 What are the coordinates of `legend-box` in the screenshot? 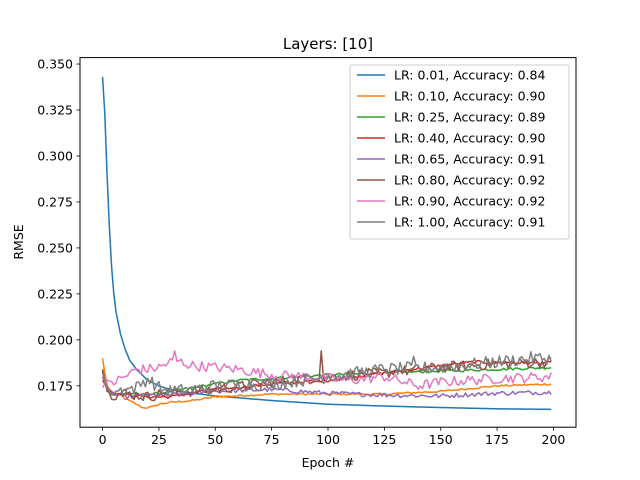 It's located at (459, 152).